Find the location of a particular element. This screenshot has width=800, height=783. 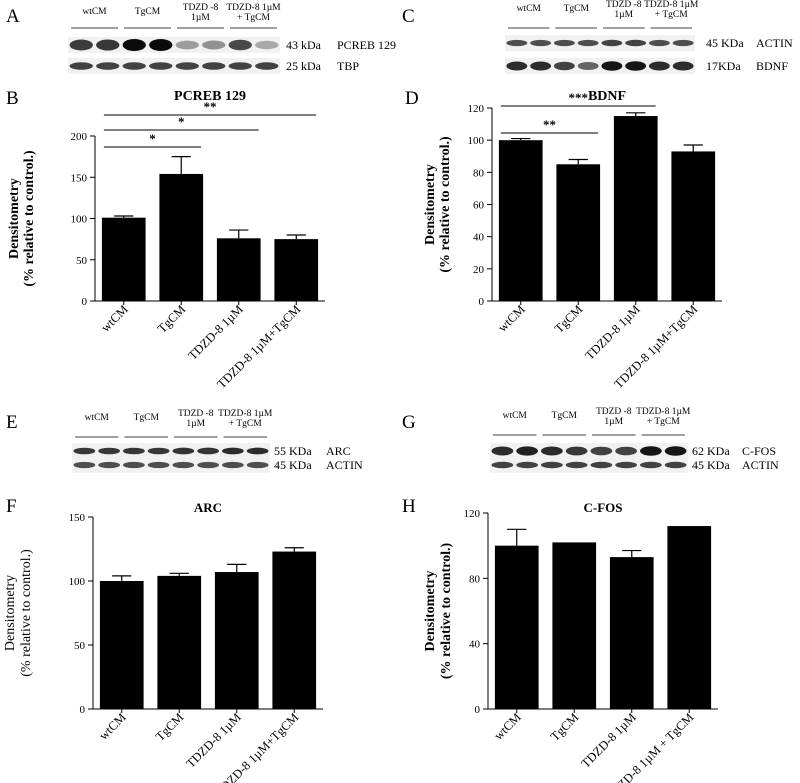

y-tick-label: 50 is located at coordinates (80, 646).